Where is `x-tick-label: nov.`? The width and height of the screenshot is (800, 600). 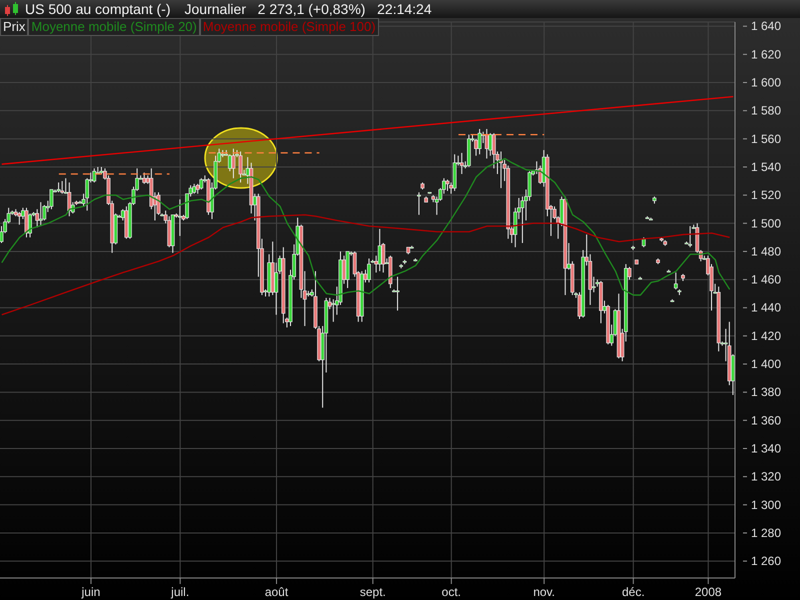 x-tick-label: nov. is located at coordinates (544, 592).